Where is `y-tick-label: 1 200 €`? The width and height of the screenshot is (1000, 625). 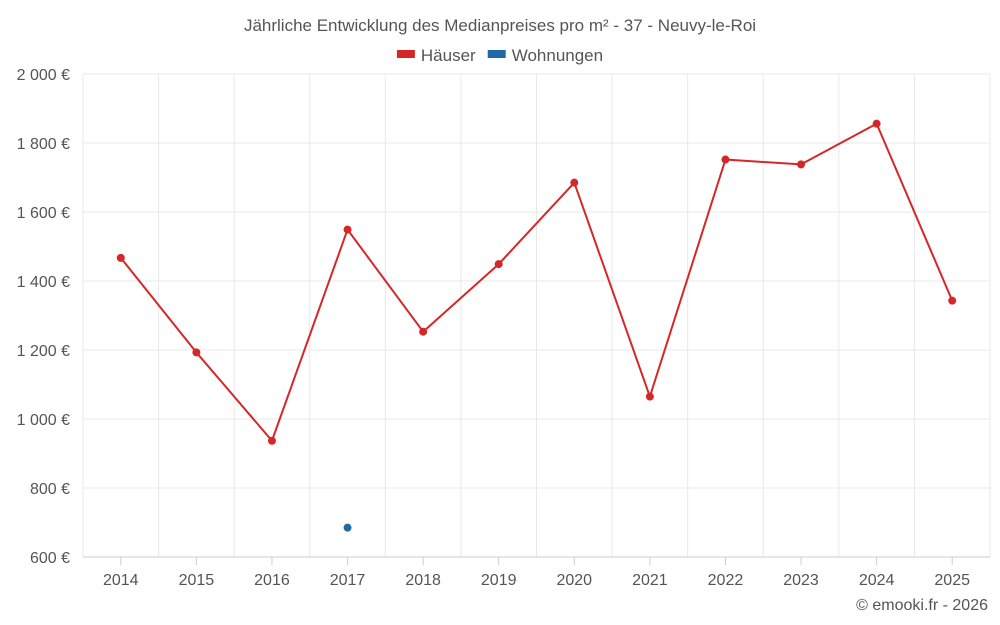
y-tick-label: 1 200 € is located at coordinates (43, 351).